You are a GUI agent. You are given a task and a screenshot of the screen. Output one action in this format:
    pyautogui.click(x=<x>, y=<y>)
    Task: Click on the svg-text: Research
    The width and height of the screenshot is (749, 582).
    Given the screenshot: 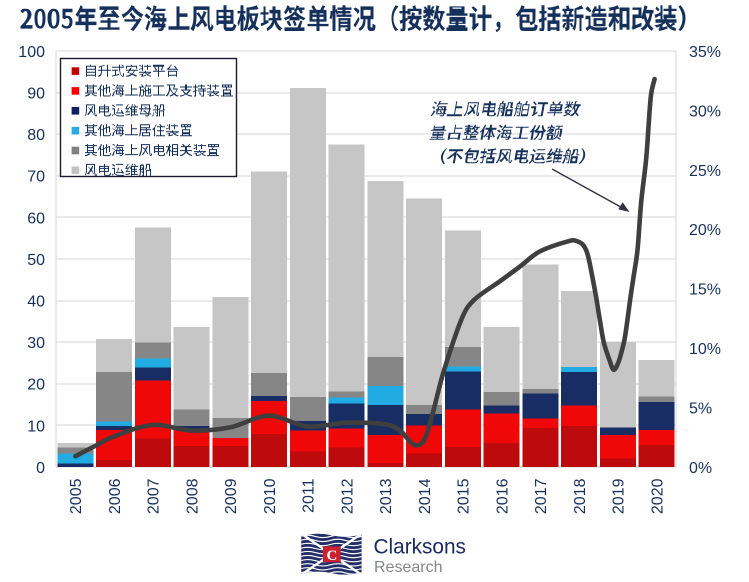 What is the action you would take?
    pyautogui.click(x=408, y=567)
    